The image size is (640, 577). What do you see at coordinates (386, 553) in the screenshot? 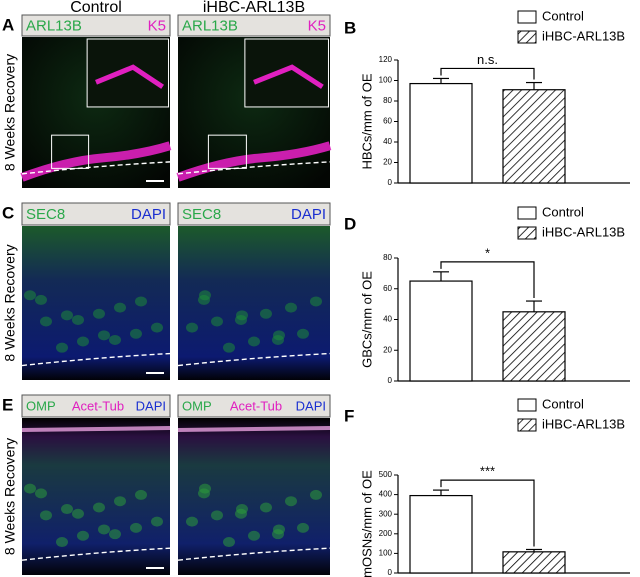
I see `y-tick-label: 100` at bounding box center [386, 553].